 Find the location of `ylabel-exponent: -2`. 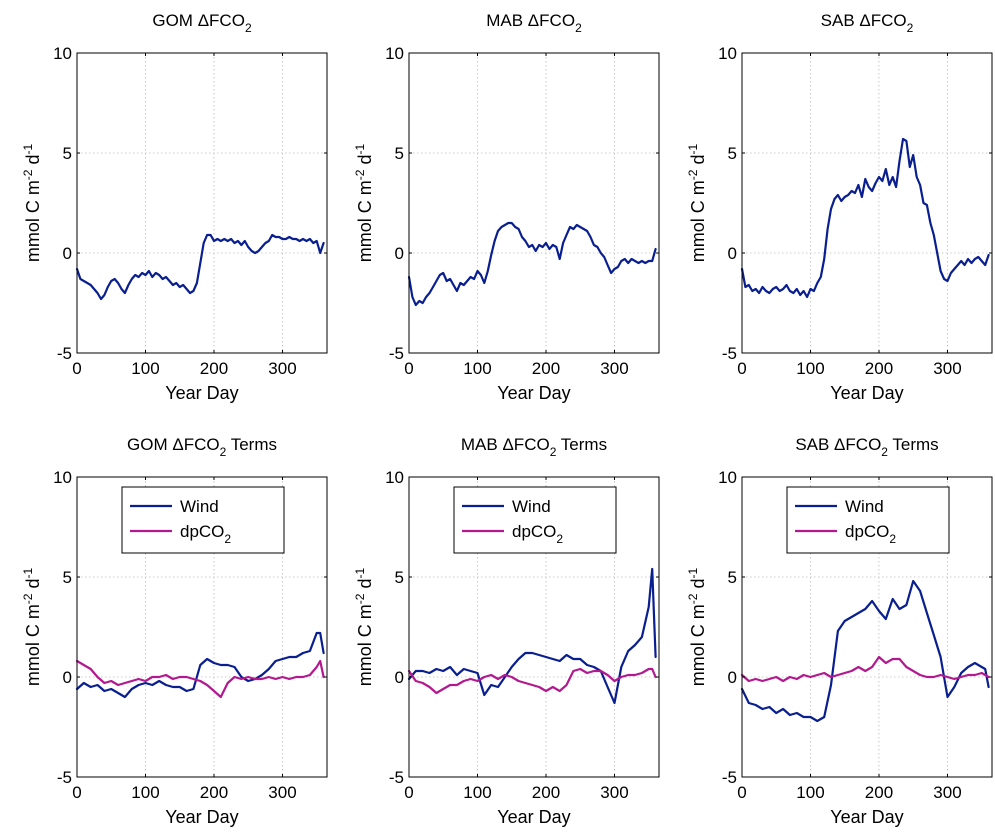

ylabel-exponent: -2 is located at coordinates (360, 598).